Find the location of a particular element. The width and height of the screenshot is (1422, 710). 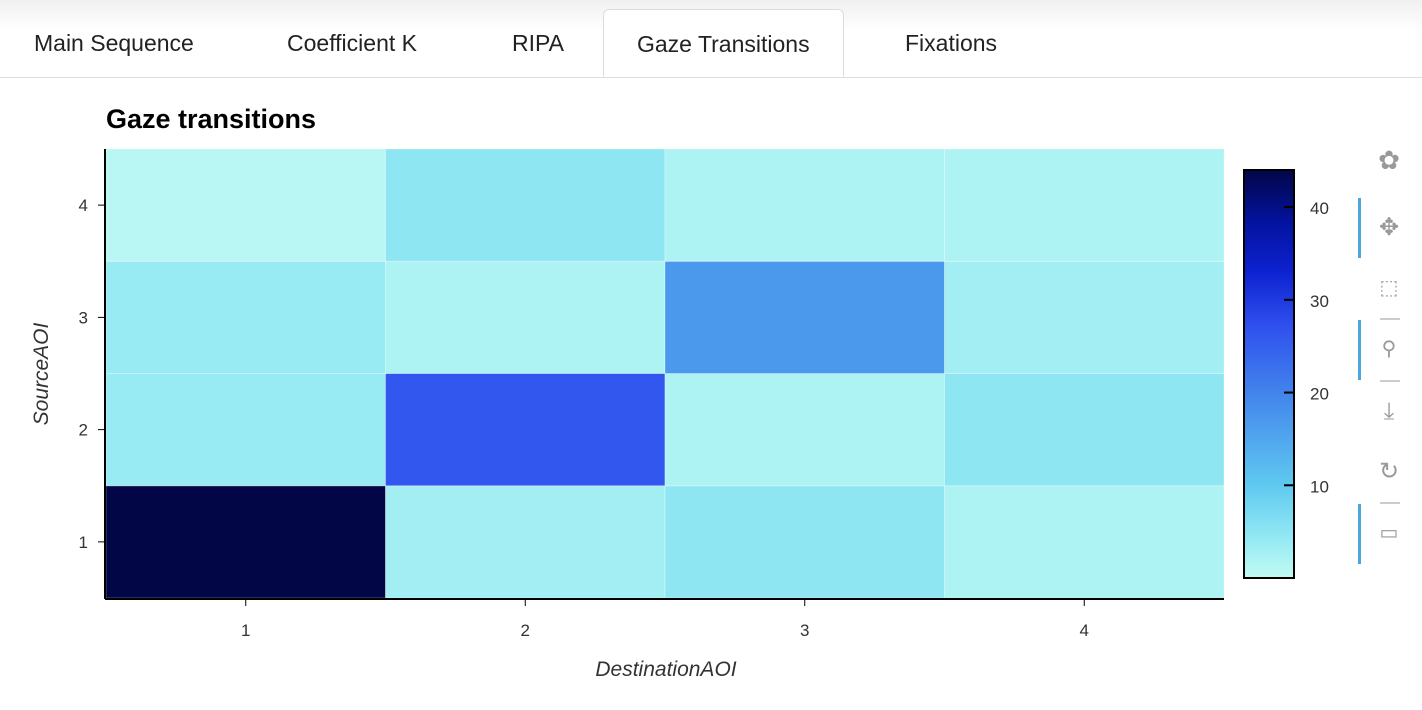

y-tick-label: 3 is located at coordinates (83, 317).